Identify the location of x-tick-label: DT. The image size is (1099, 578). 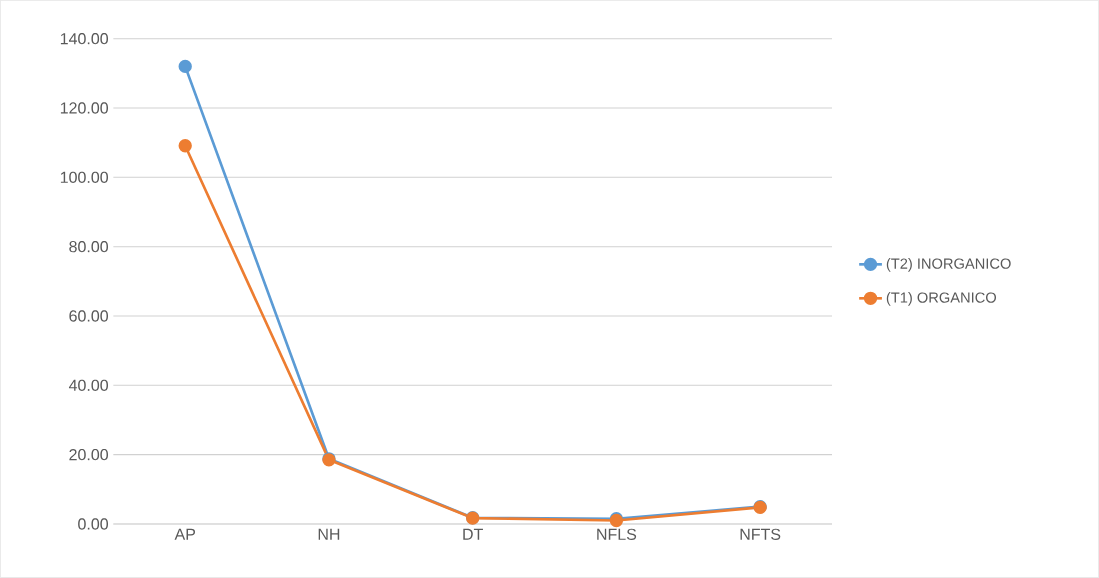
(473, 534).